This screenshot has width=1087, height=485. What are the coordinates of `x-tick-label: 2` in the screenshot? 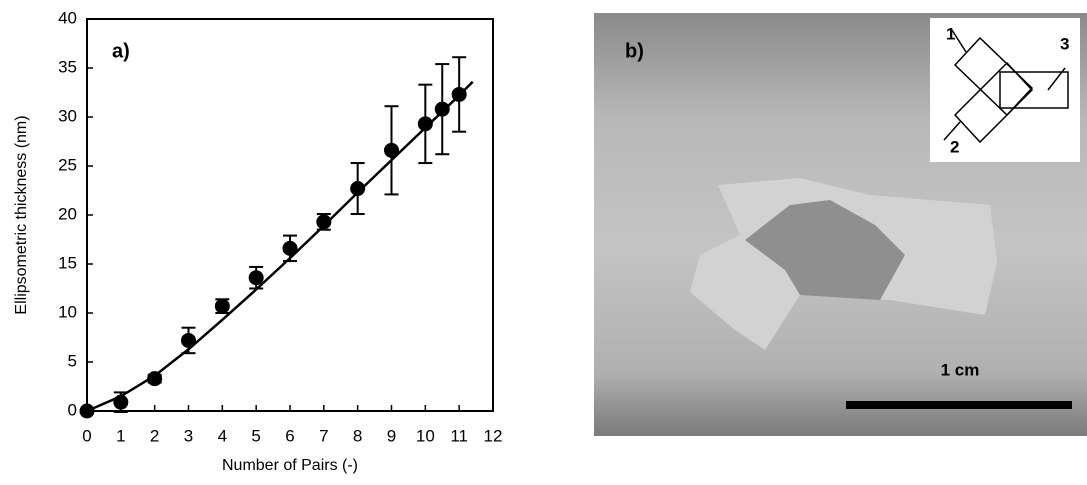 It's located at (154, 435).